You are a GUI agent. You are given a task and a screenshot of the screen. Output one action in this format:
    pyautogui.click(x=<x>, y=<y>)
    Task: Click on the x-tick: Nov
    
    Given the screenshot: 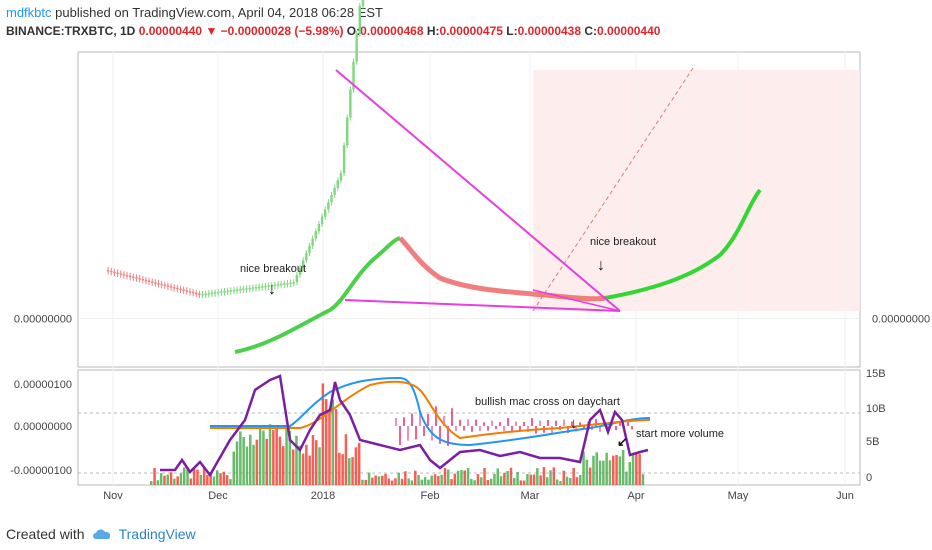 What is the action you would take?
    pyautogui.click(x=113, y=496)
    